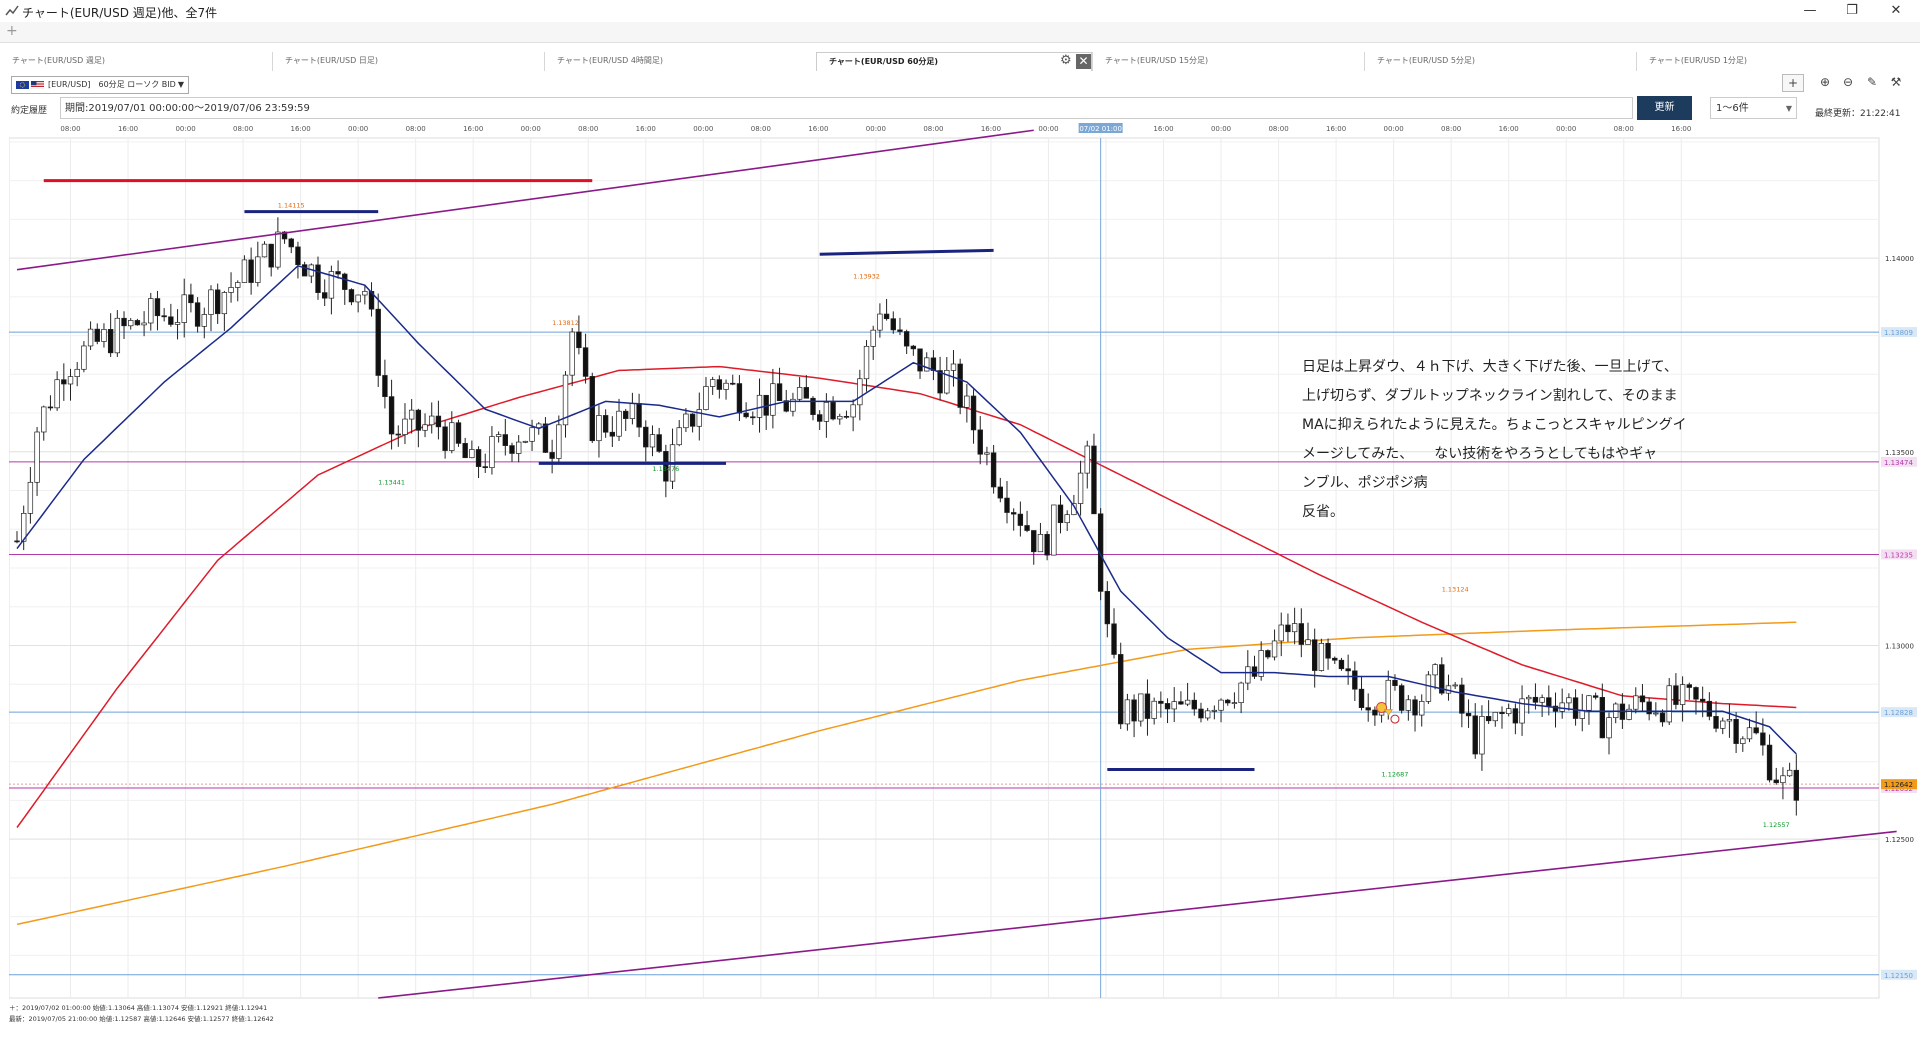  What do you see at coordinates (180, 84) in the screenshot?
I see `chevron-down-icon: ▼` at bounding box center [180, 84].